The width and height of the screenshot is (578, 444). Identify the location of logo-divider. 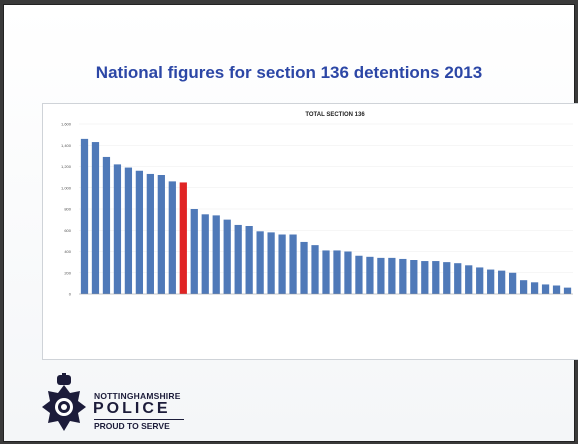
(139, 419).